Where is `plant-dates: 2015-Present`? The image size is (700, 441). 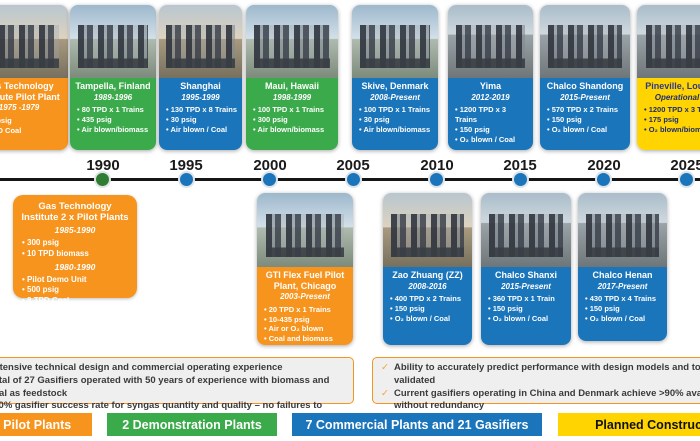 plant-dates: 2015-Present is located at coordinates (585, 97).